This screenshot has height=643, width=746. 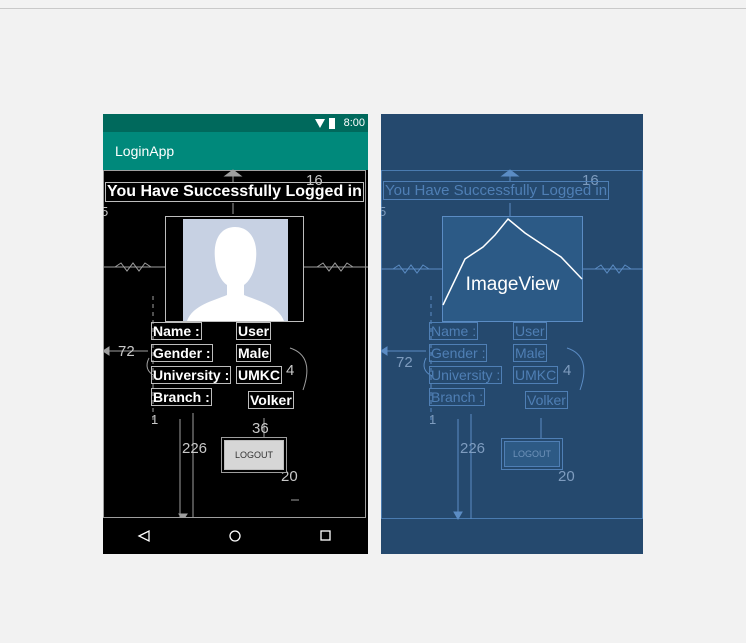 I want to click on label-right-number: 4, so click(x=290, y=370).